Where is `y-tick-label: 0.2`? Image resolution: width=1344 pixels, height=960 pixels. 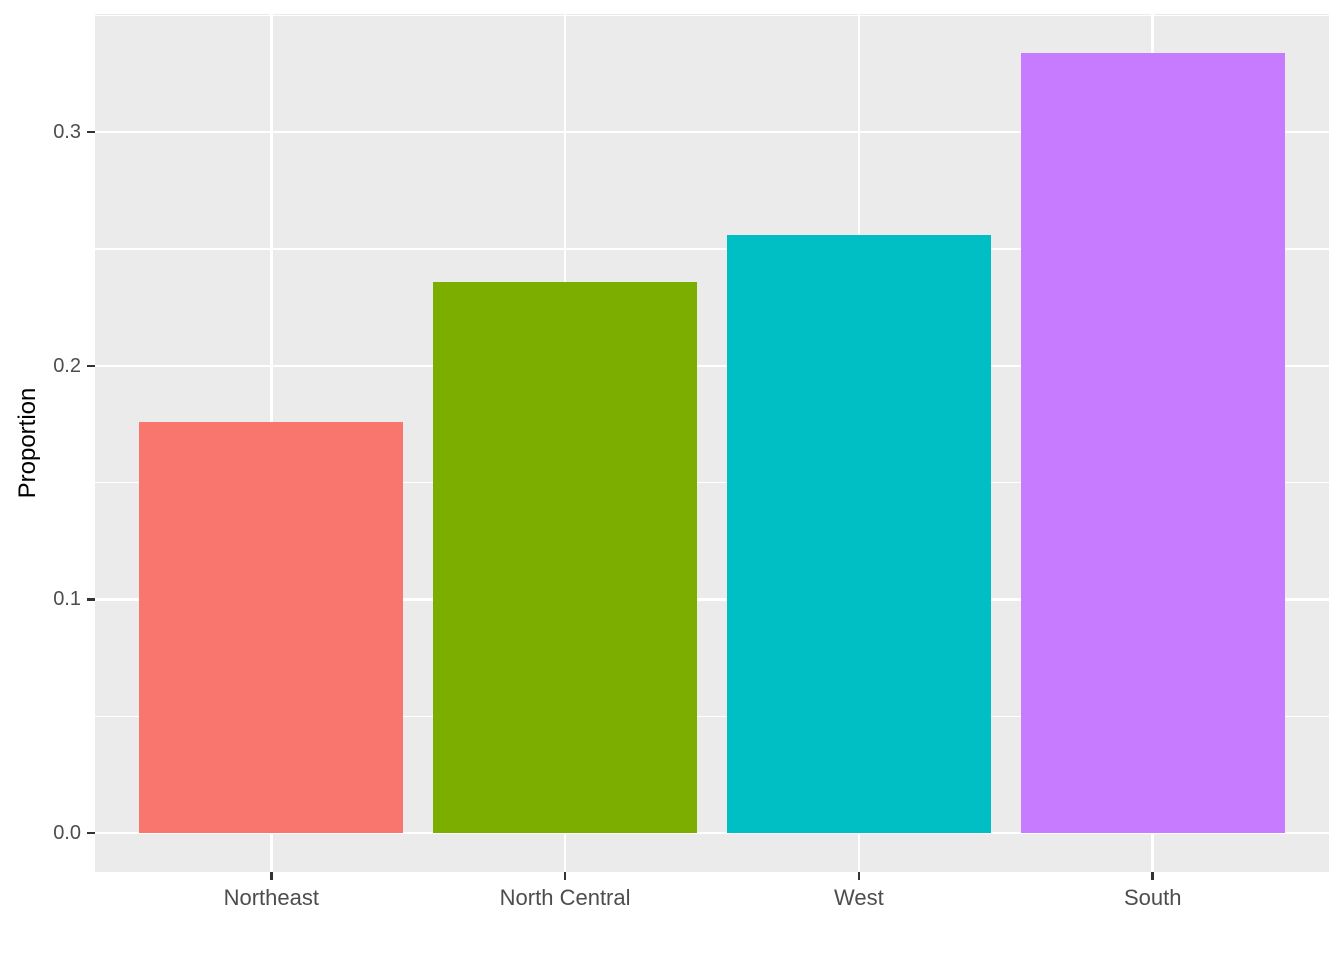
y-tick-label: 0.2 is located at coordinates (67, 365).